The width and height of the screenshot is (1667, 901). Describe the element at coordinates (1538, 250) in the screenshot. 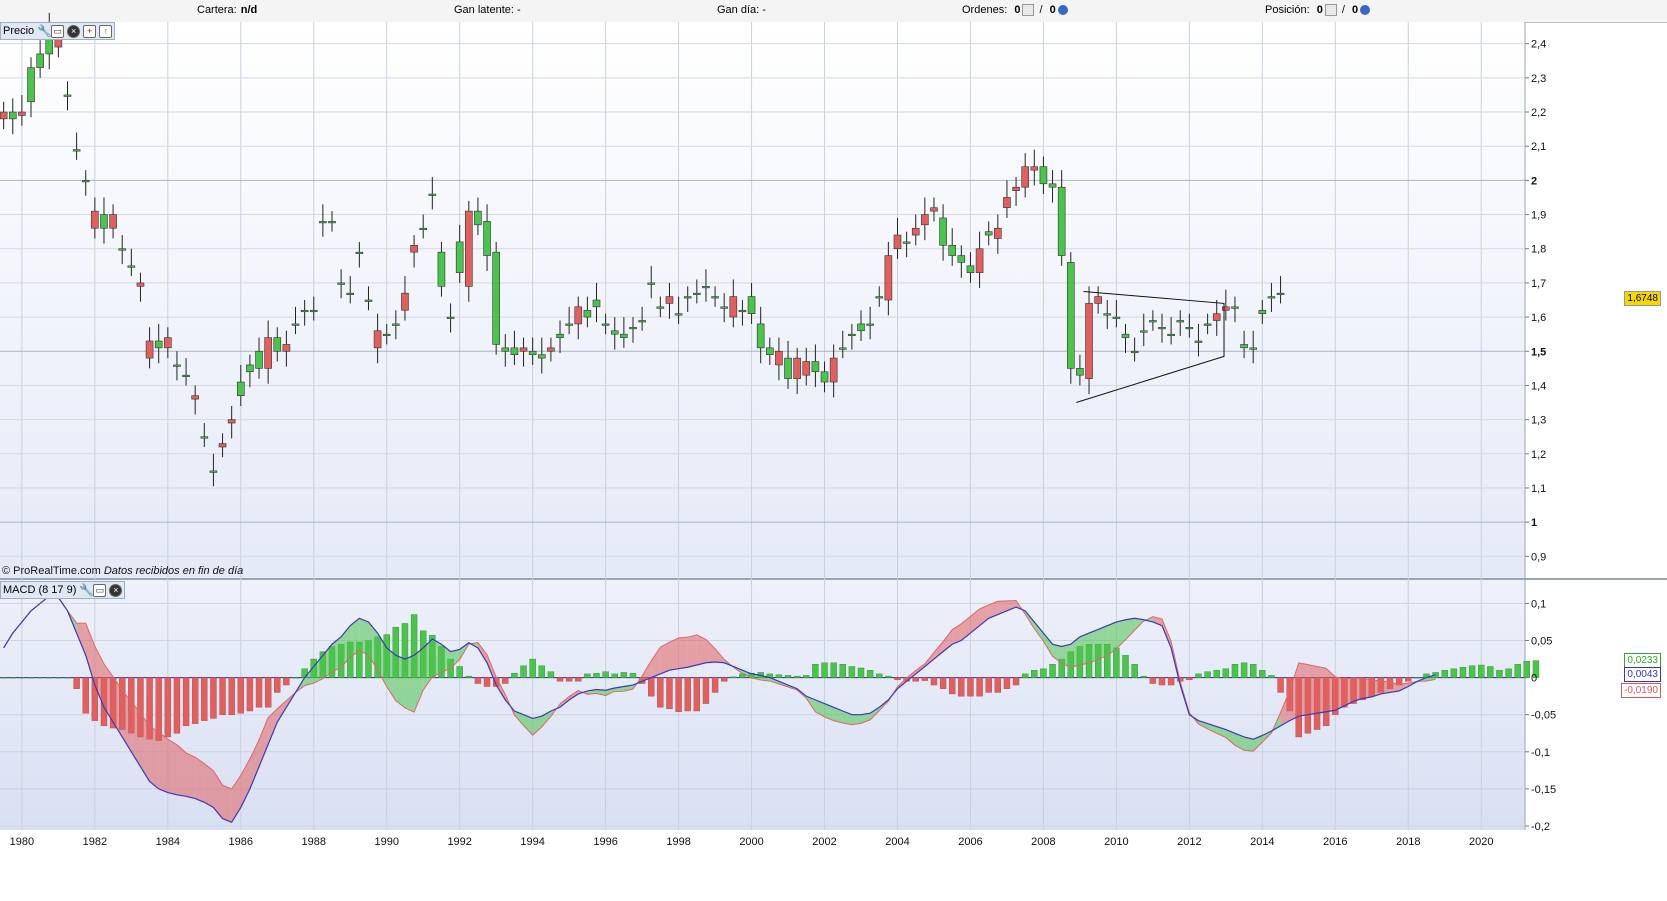

I see `y-tick-label: 1,8` at that location.